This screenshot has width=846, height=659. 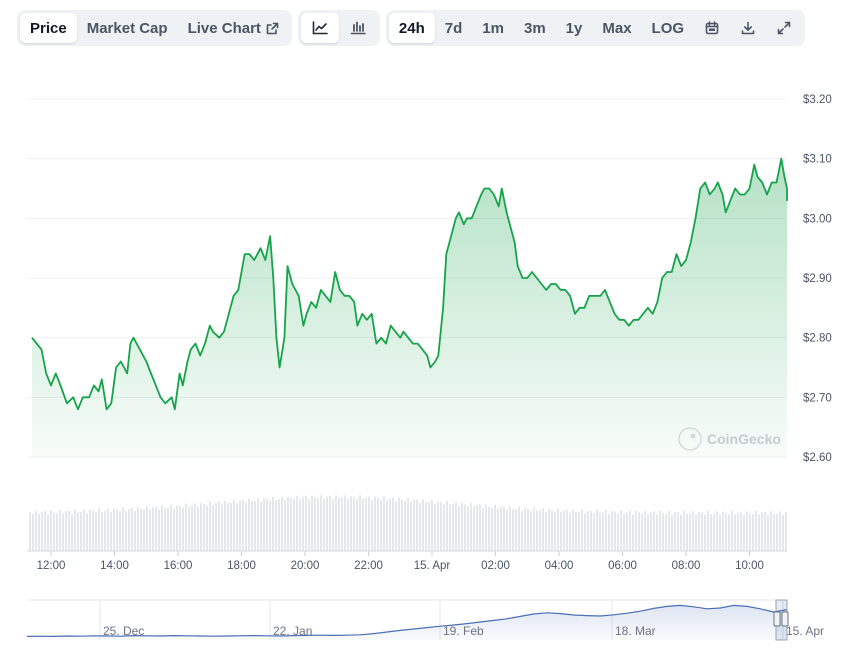 I want to click on tab-market-cap: Market Cap, so click(x=127, y=28).